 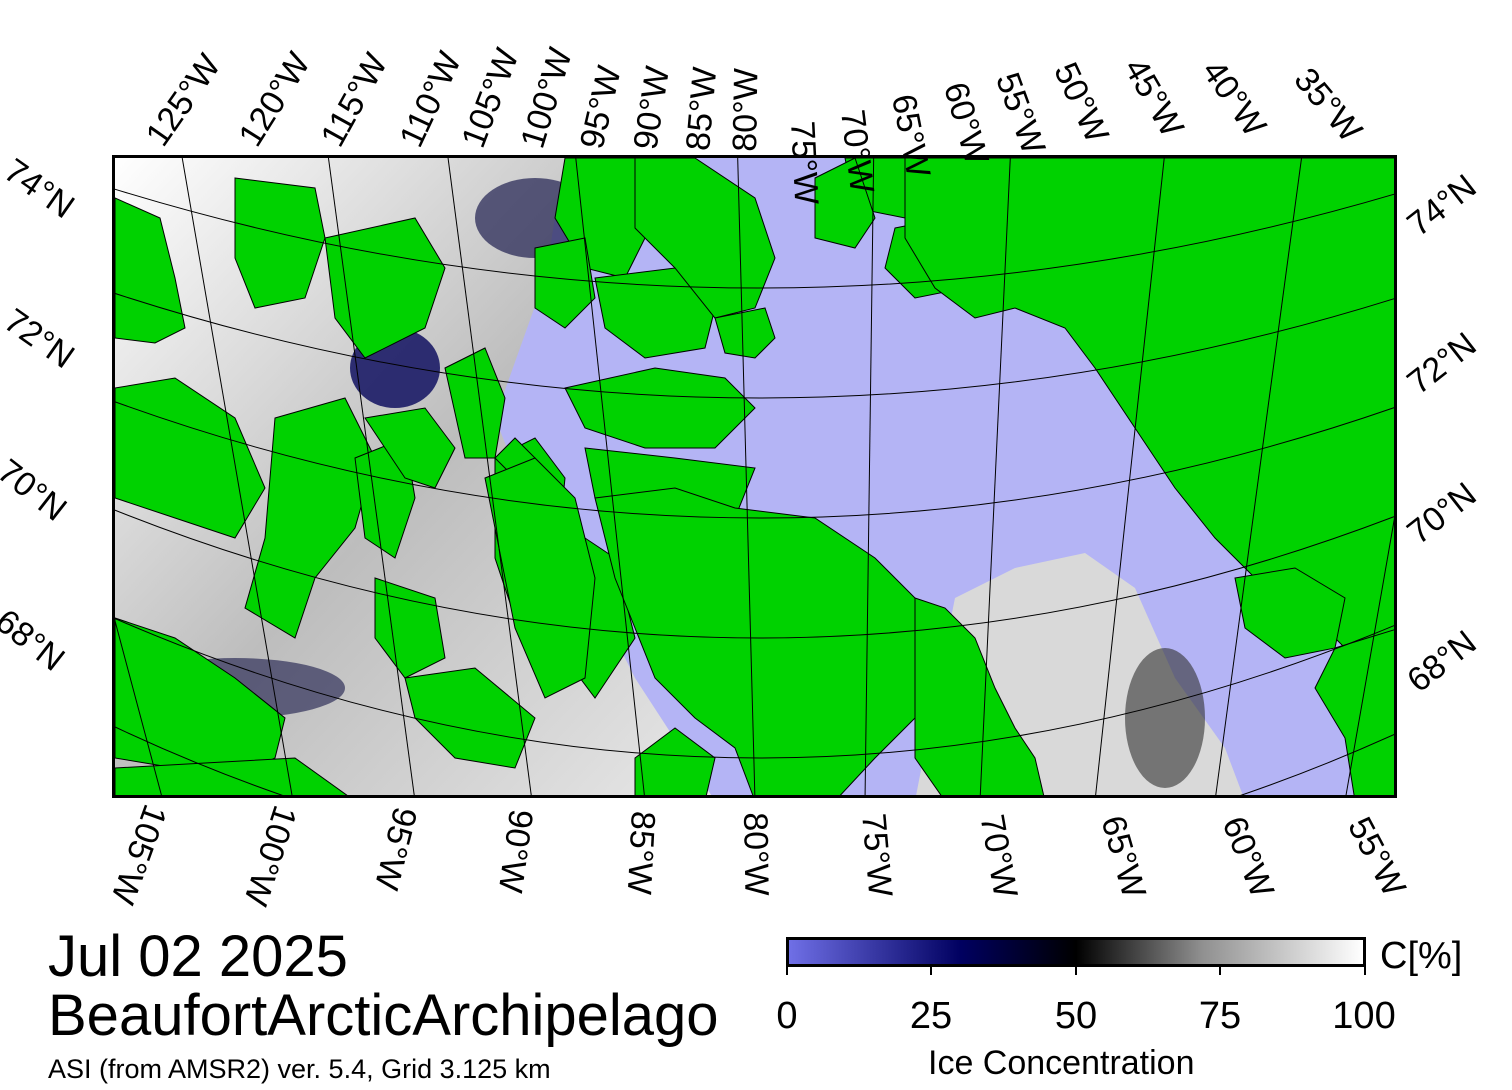 I want to click on lon-label-bottom: 70°W, so click(x=998, y=856).